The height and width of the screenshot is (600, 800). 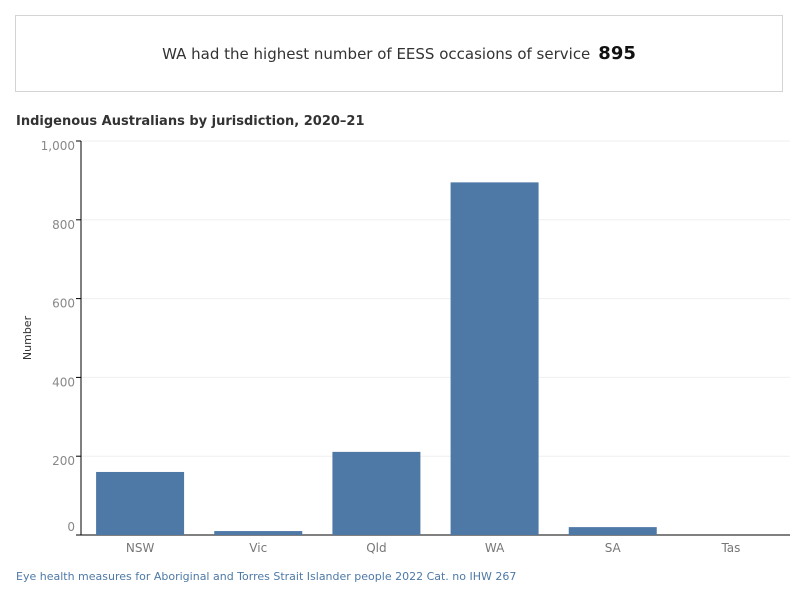 What do you see at coordinates (71, 527) in the screenshot?
I see `y-tick-label: 0` at bounding box center [71, 527].